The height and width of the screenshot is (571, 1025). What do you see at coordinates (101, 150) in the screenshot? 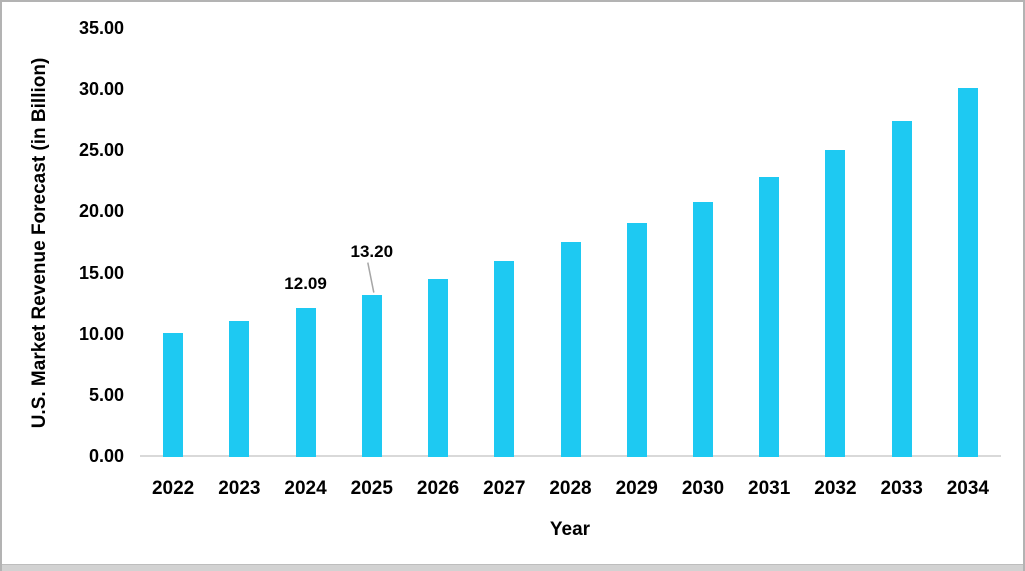
I see `y-tick-label: 25.00` at bounding box center [101, 150].